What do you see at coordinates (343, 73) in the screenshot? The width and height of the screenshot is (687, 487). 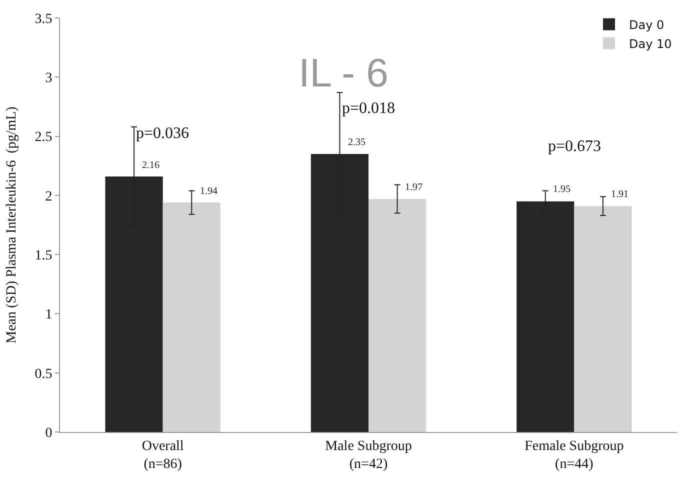 I see `text: IL - 6` at bounding box center [343, 73].